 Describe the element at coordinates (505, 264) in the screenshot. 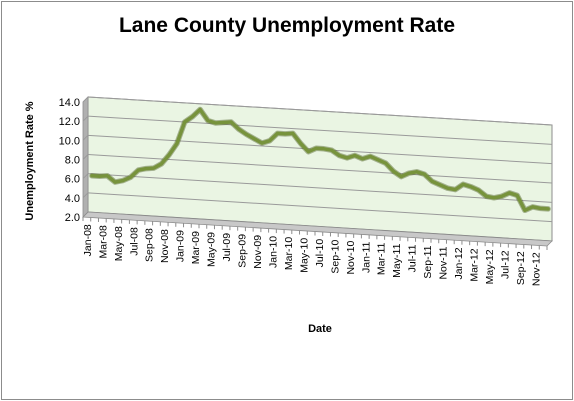

I see `x-tick-label: Jul-12` at that location.